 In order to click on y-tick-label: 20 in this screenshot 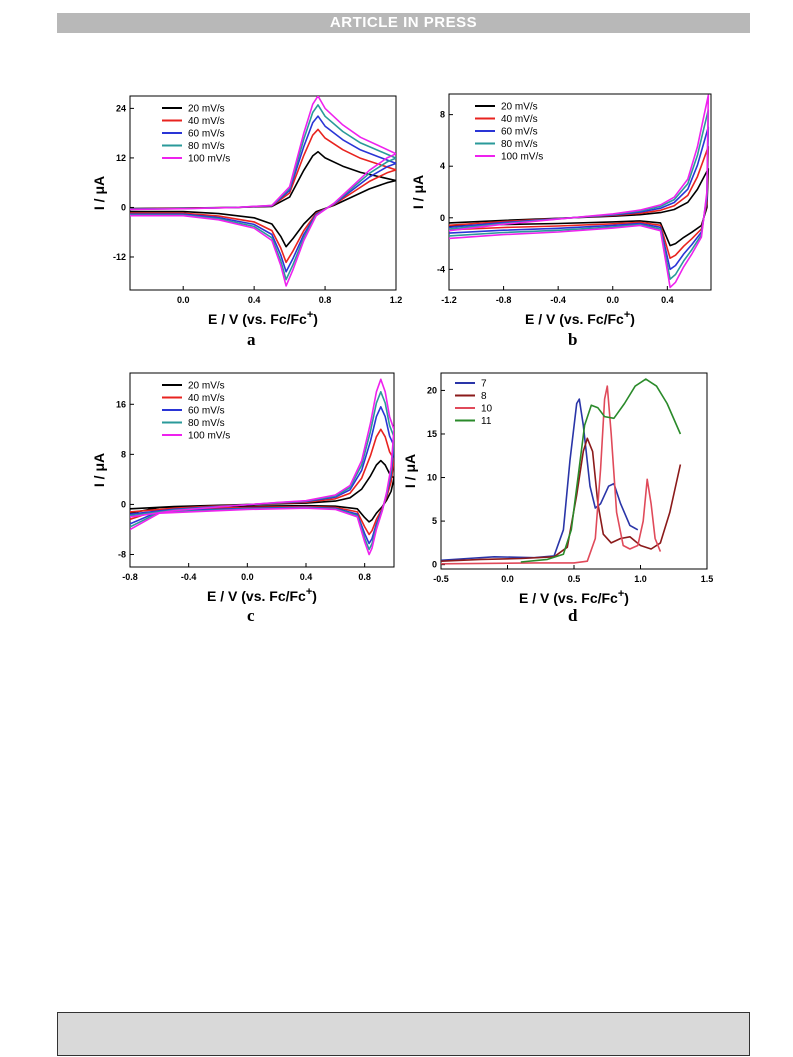, I will do `click(432, 390)`.